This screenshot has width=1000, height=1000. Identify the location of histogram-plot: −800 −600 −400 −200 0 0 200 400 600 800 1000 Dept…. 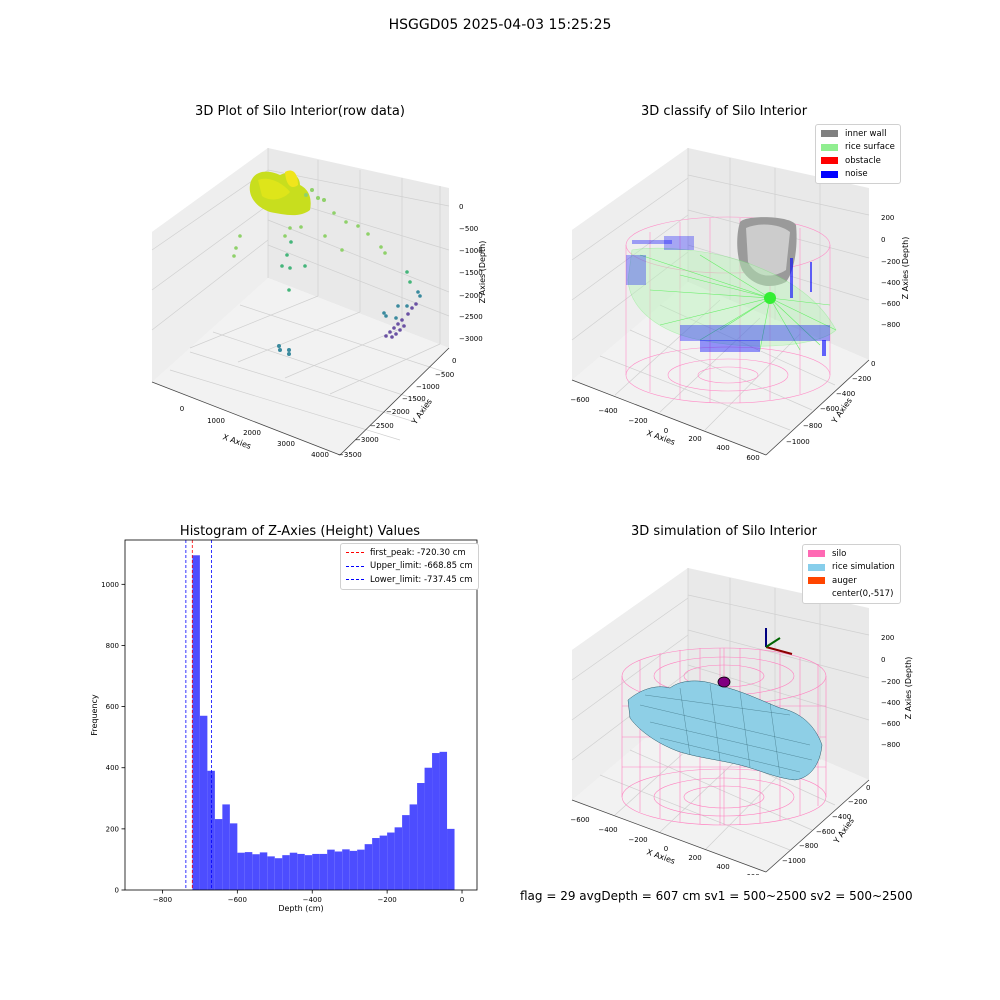
(284, 726).